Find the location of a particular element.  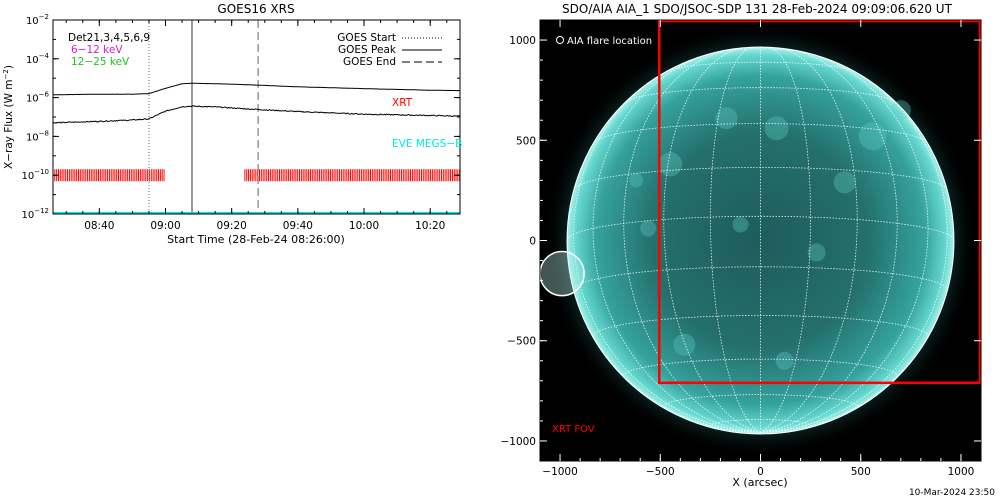

xrt-annotation: XRT is located at coordinates (402, 103).